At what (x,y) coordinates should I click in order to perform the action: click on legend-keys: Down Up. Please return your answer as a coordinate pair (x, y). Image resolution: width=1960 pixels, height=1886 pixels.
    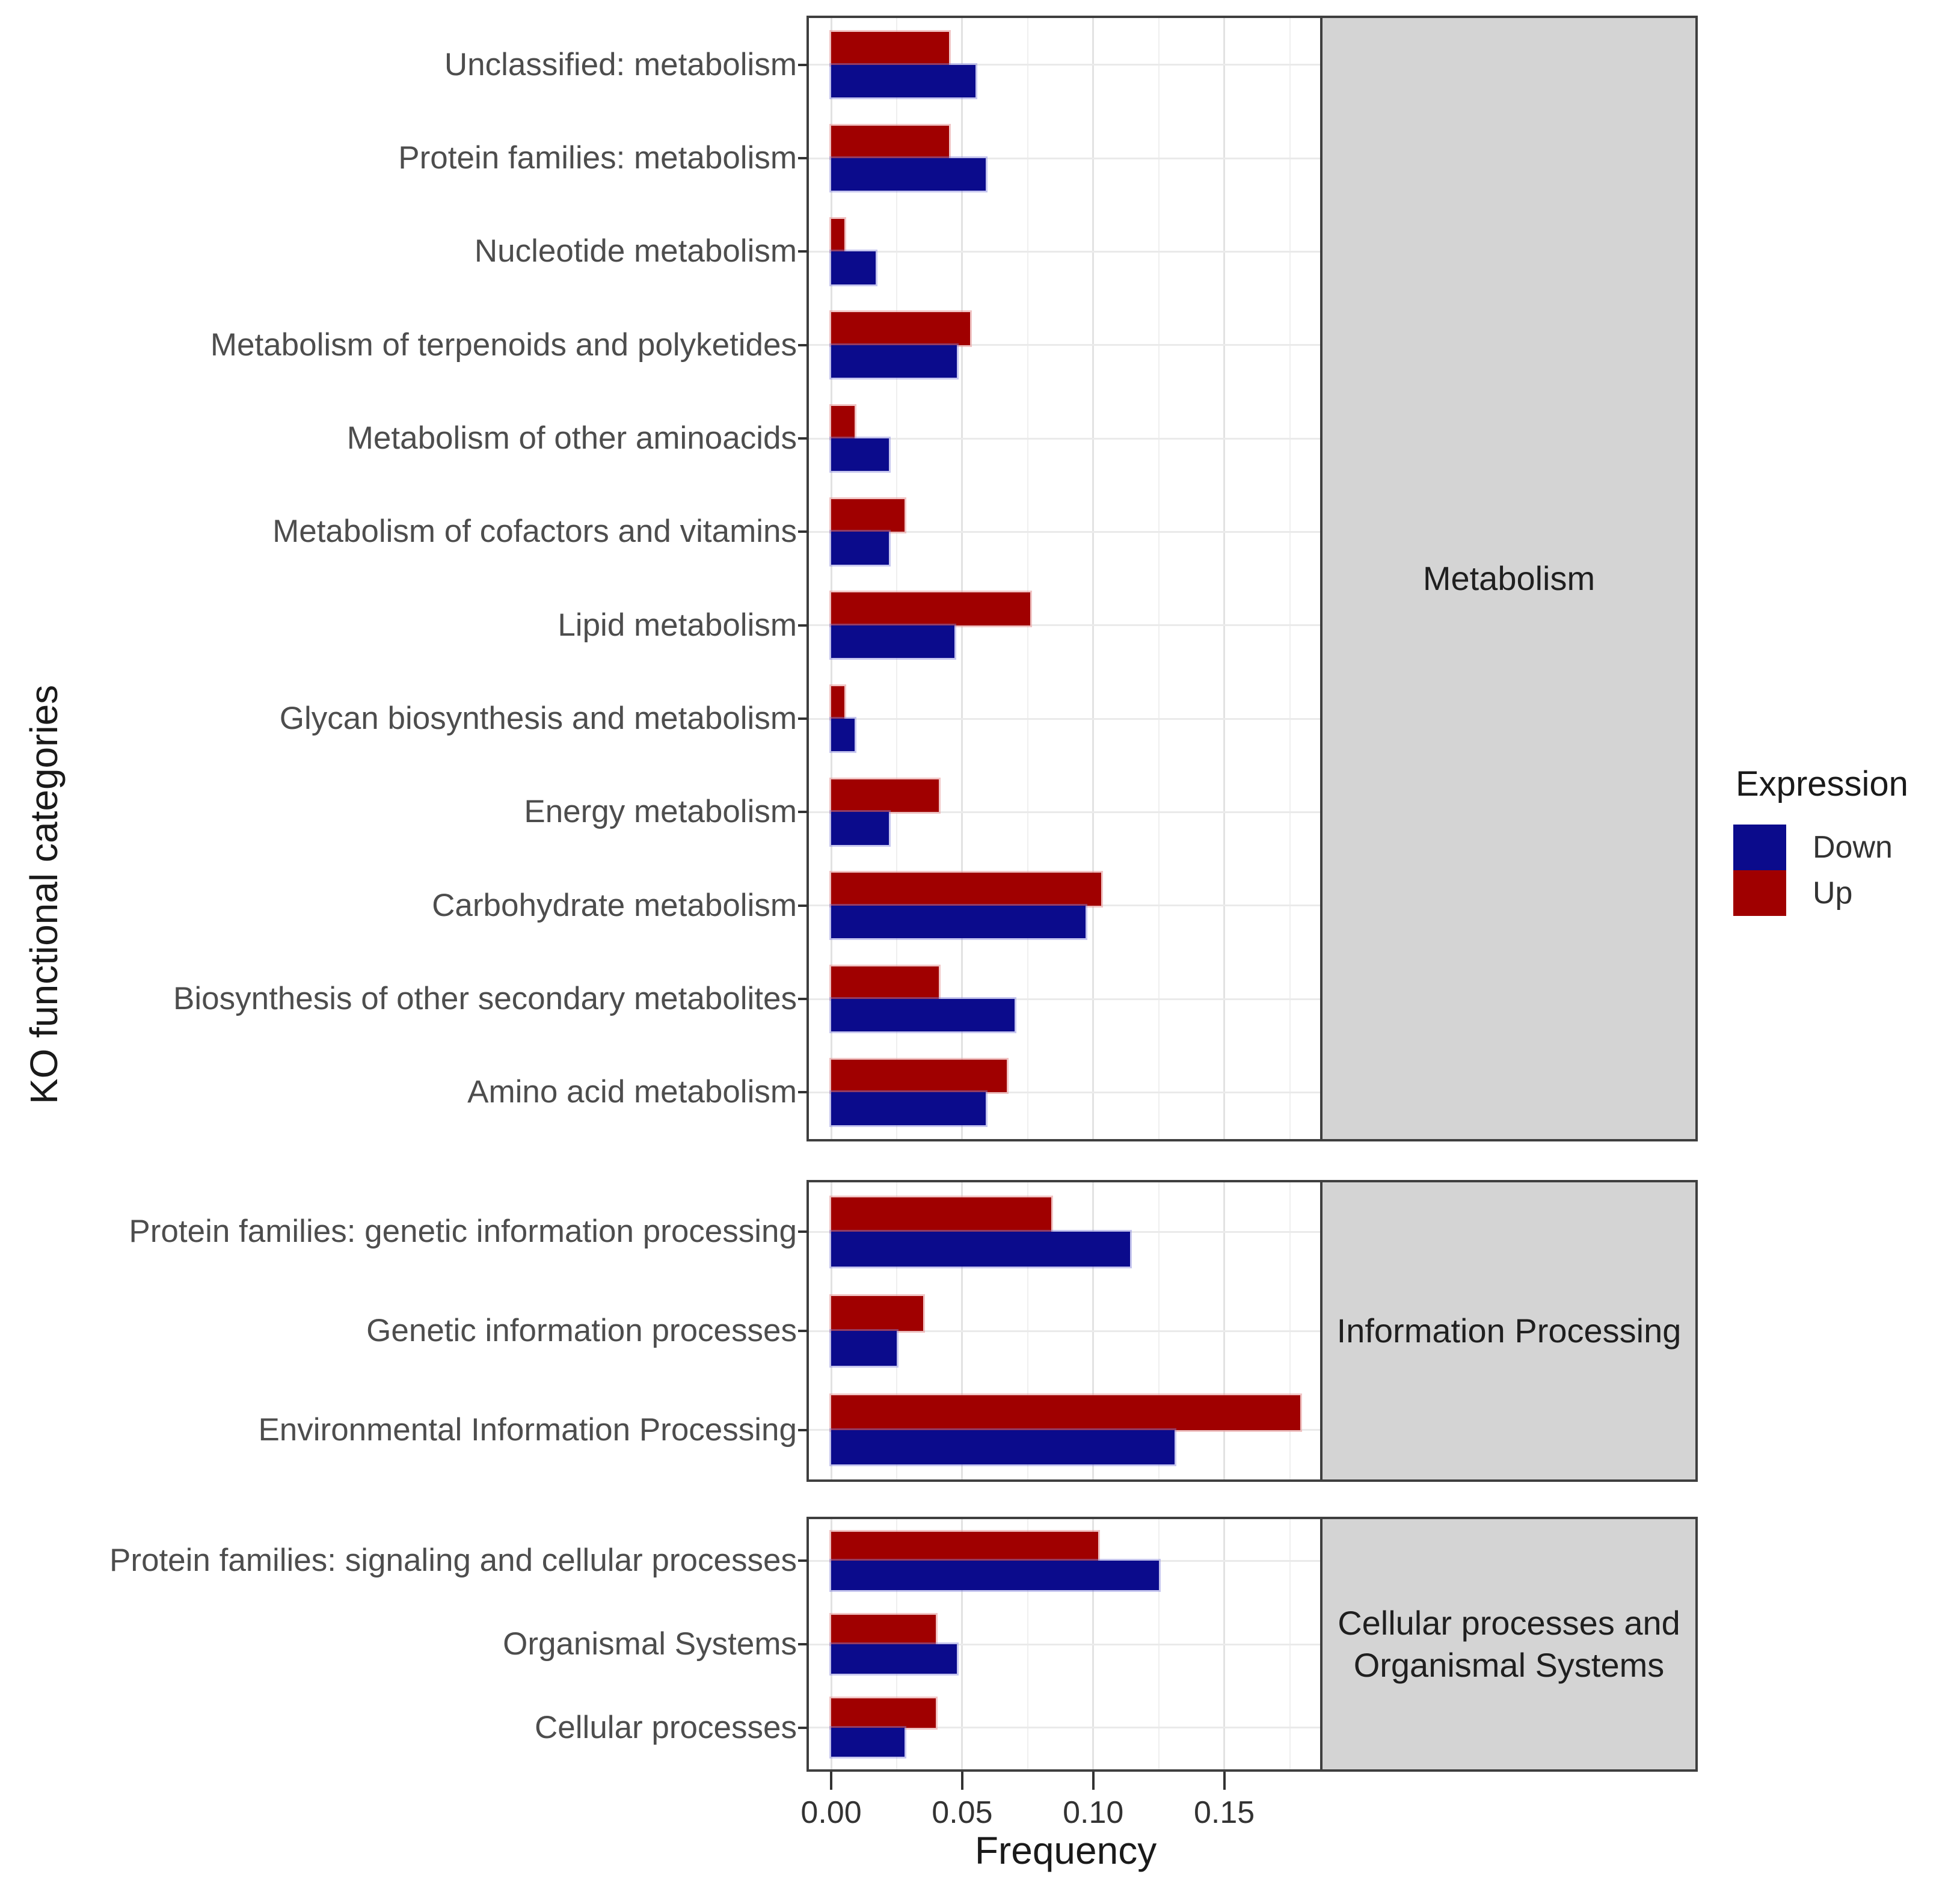
    Looking at the image, I should click on (1846, 871).